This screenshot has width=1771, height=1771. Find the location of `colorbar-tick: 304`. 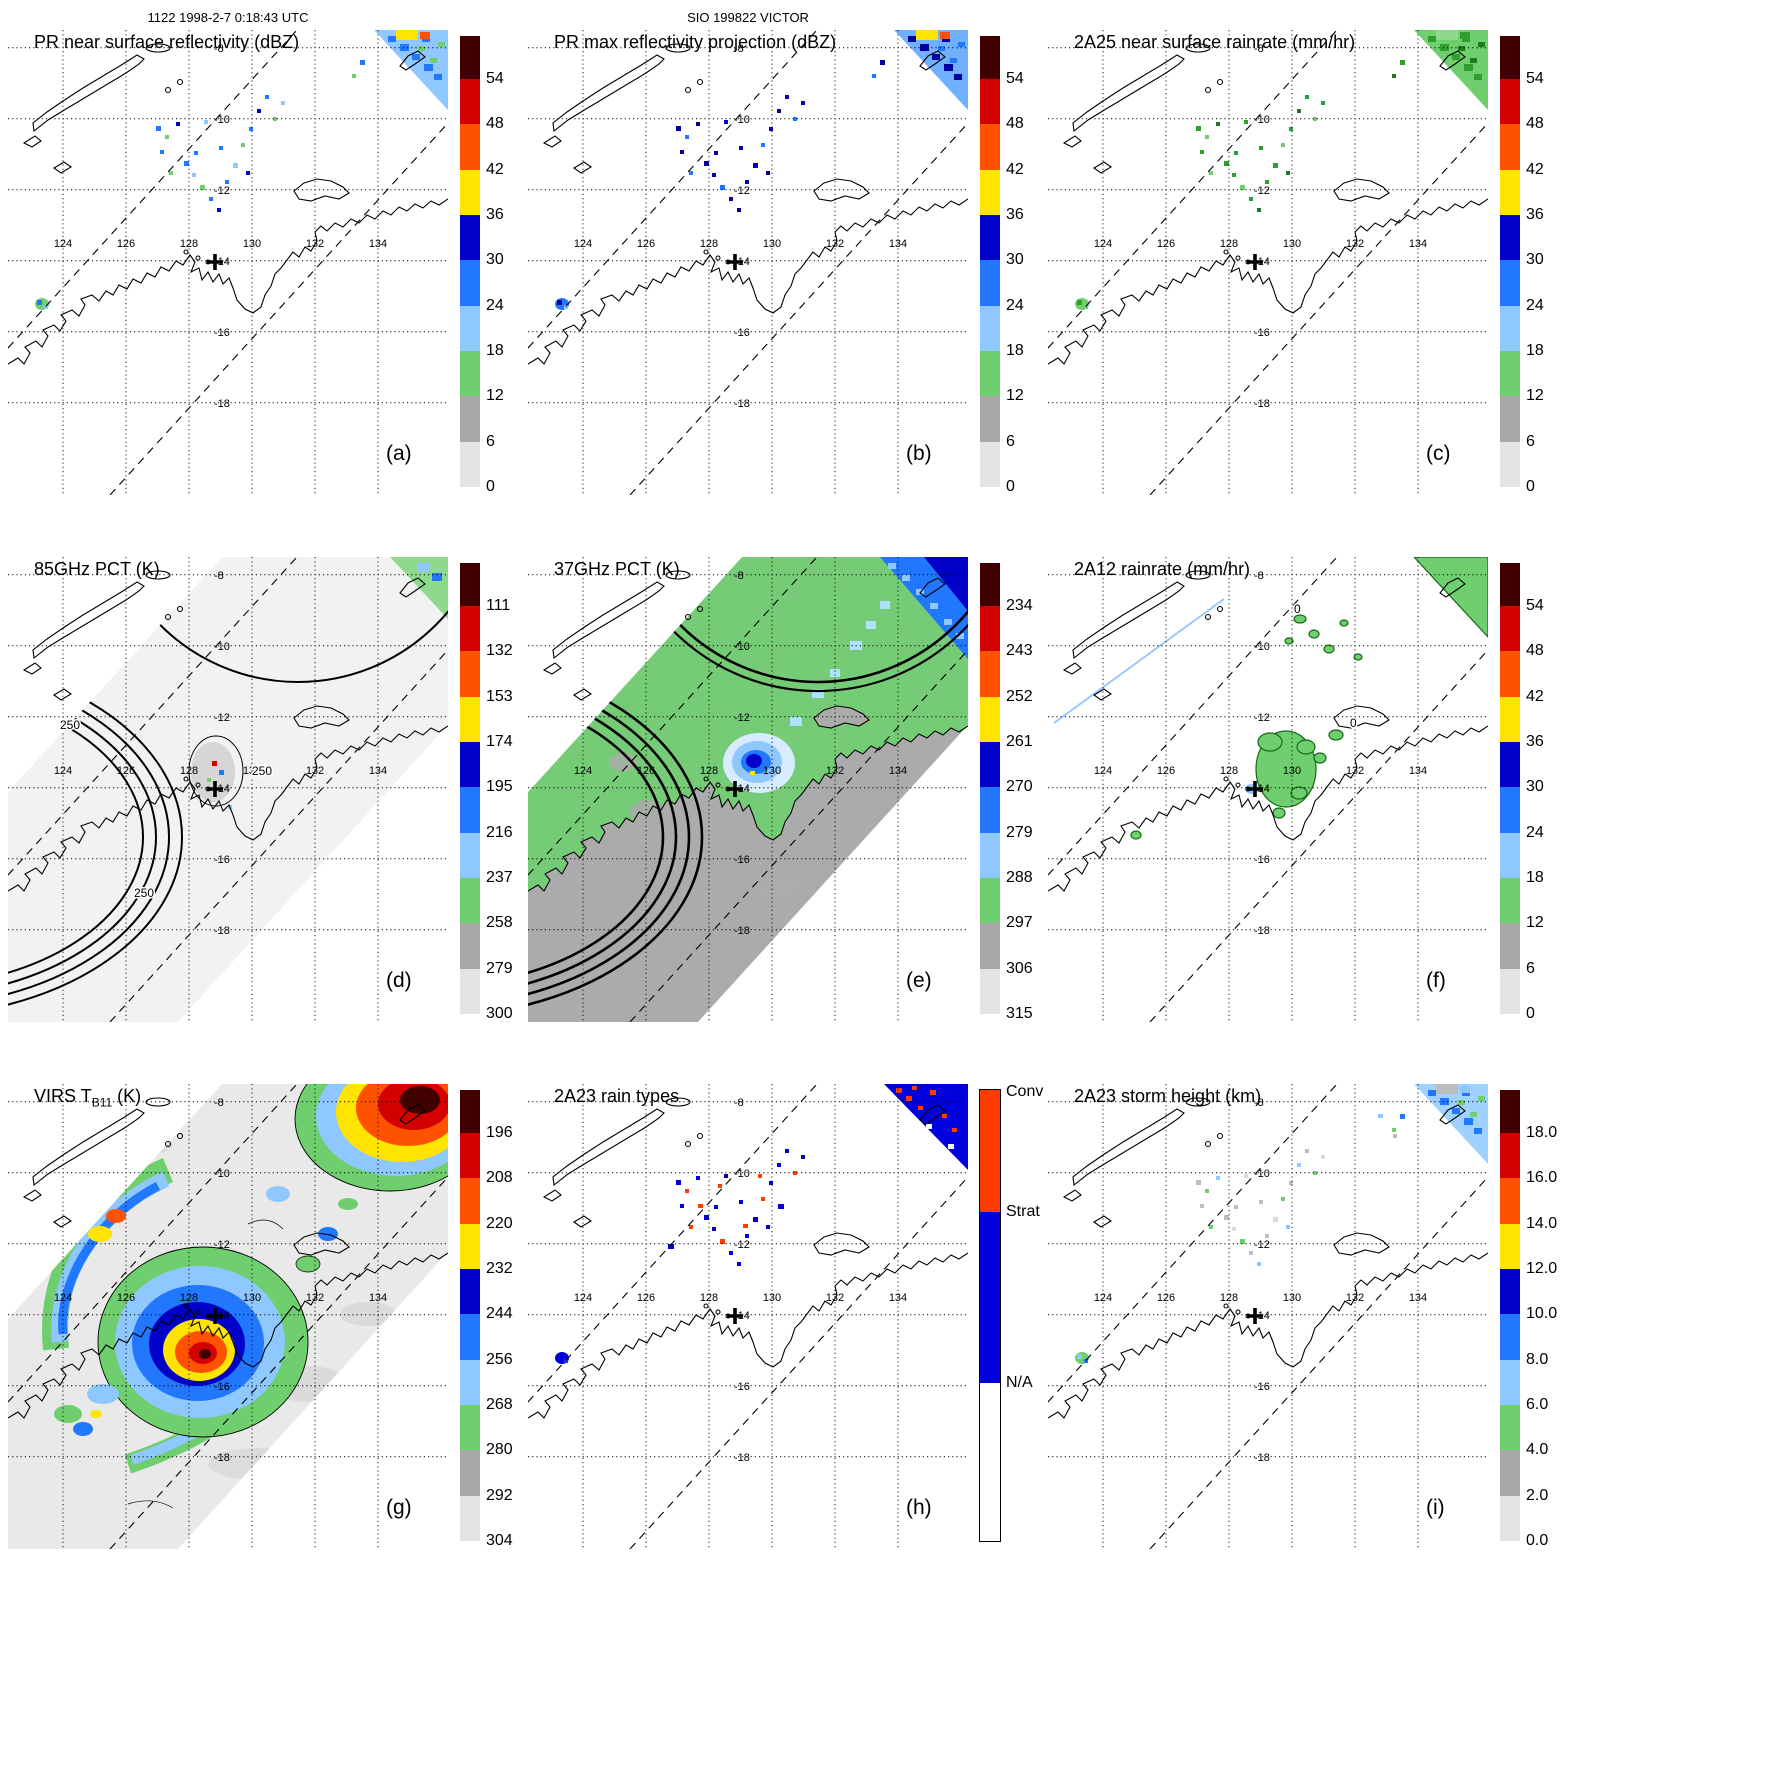

colorbar-tick: 304 is located at coordinates (499, 1540).